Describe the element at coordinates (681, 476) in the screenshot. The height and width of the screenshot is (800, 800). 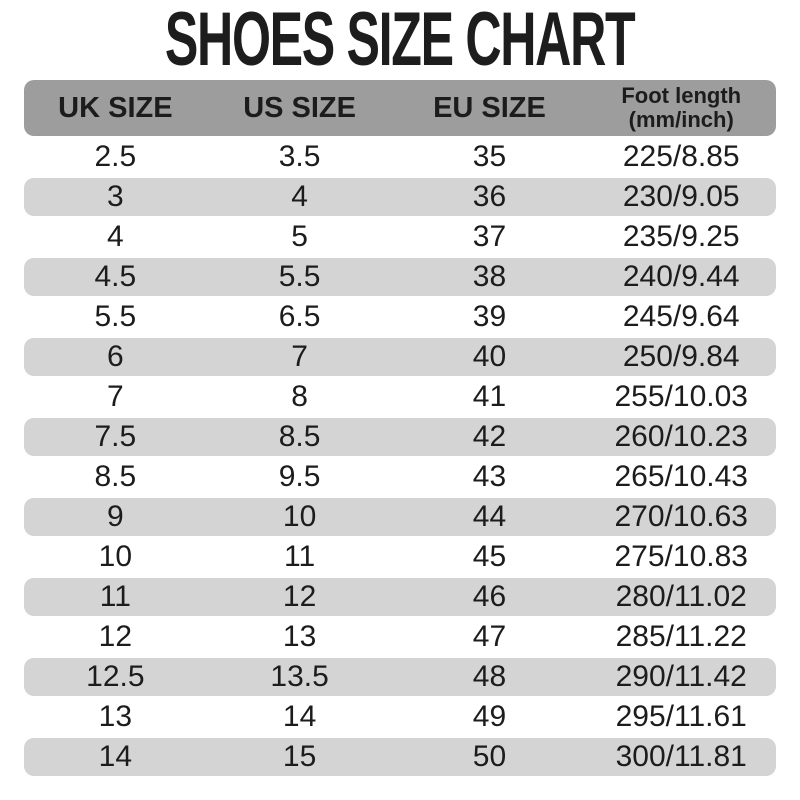
I see `table-cell: 265/10.43` at that location.